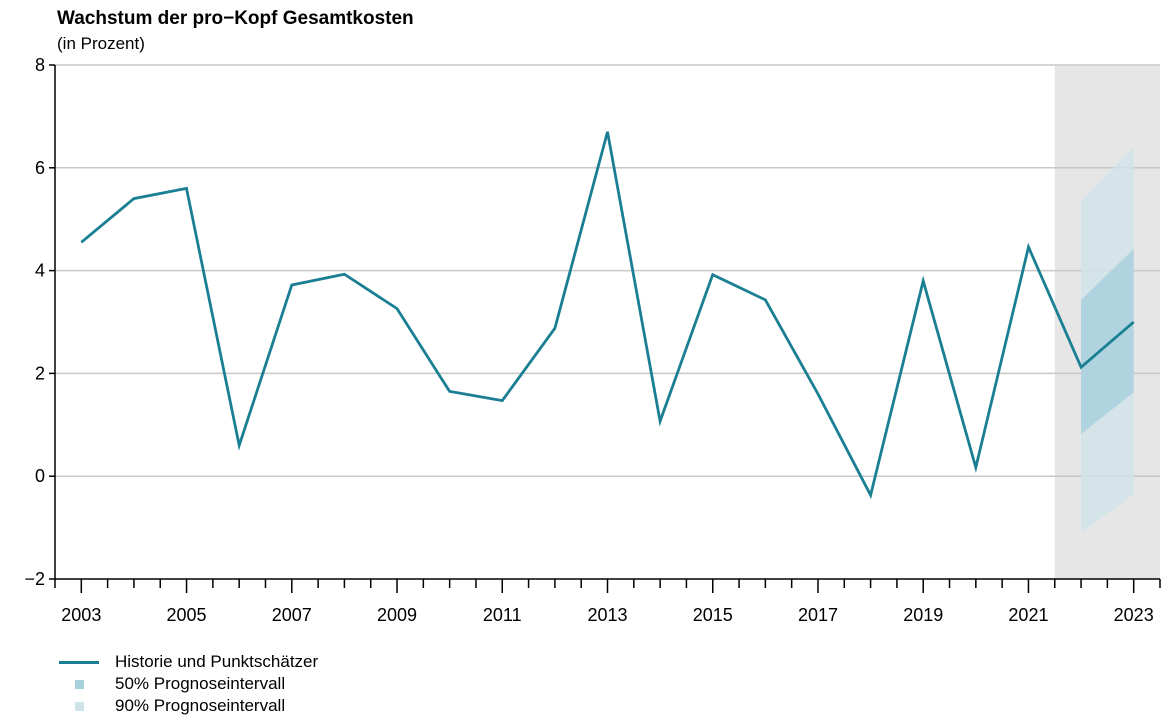 Image resolution: width=1161 pixels, height=724 pixels. What do you see at coordinates (200, 705) in the screenshot?
I see `legend-label: 90% Prognoseintervall` at bounding box center [200, 705].